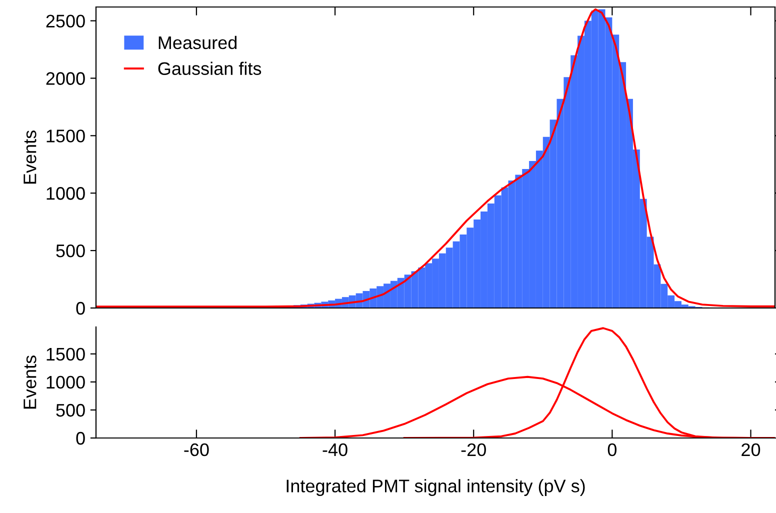 Image resolution: width=776 pixels, height=513 pixels. Describe the element at coordinates (435, 487) in the screenshot. I see `x-axis-title: Integrated PMT signal intensity (pV s)` at that location.